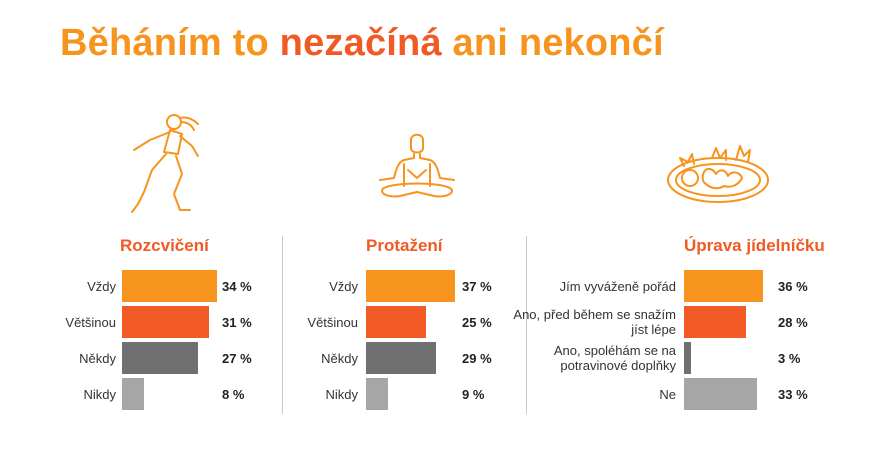 The image size is (870, 456). Describe the element at coordinates (477, 358) in the screenshot. I see `value-label: 29 %` at that location.